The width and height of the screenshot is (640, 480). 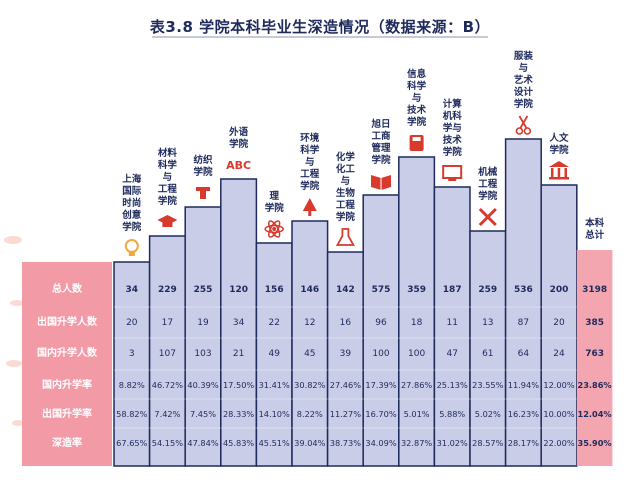 What do you see at coordinates (345, 290) in the screenshot?
I see `data-value: 142` at bounding box center [345, 290].